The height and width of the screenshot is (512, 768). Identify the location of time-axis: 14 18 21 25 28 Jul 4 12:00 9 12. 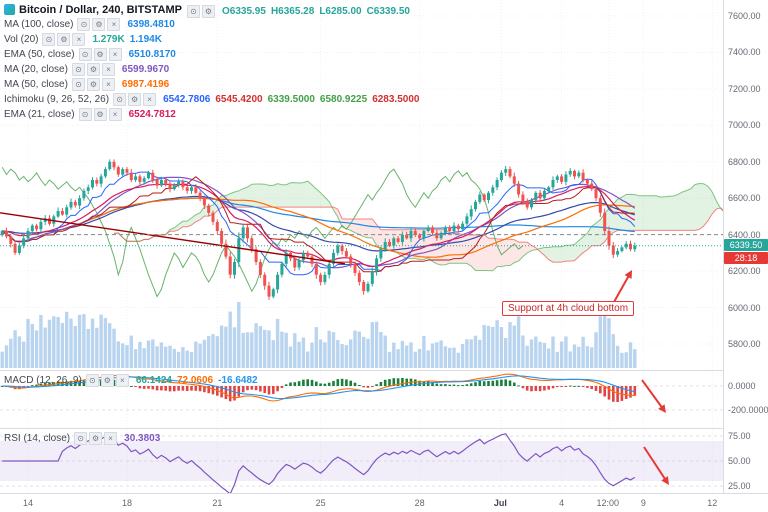
(384, 502).